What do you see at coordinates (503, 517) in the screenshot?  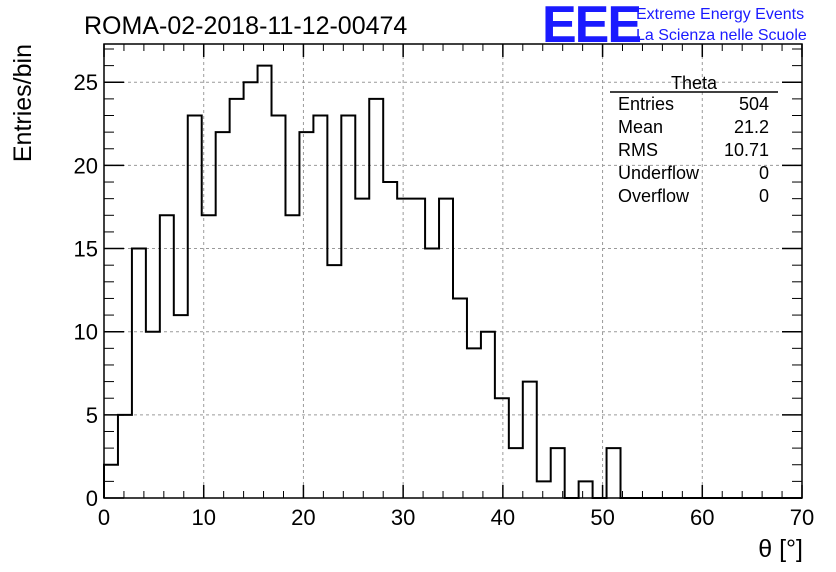 I see `x-tick-label: 40` at bounding box center [503, 517].